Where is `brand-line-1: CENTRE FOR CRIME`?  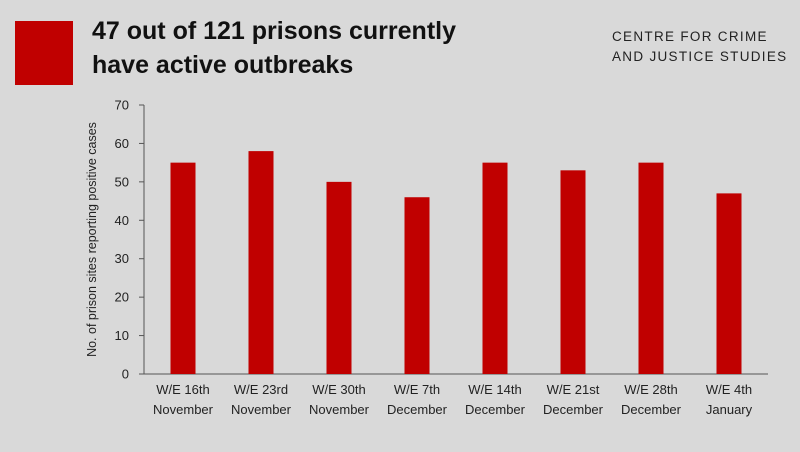
brand-line-1: CENTRE FOR CRIME is located at coordinates (690, 36).